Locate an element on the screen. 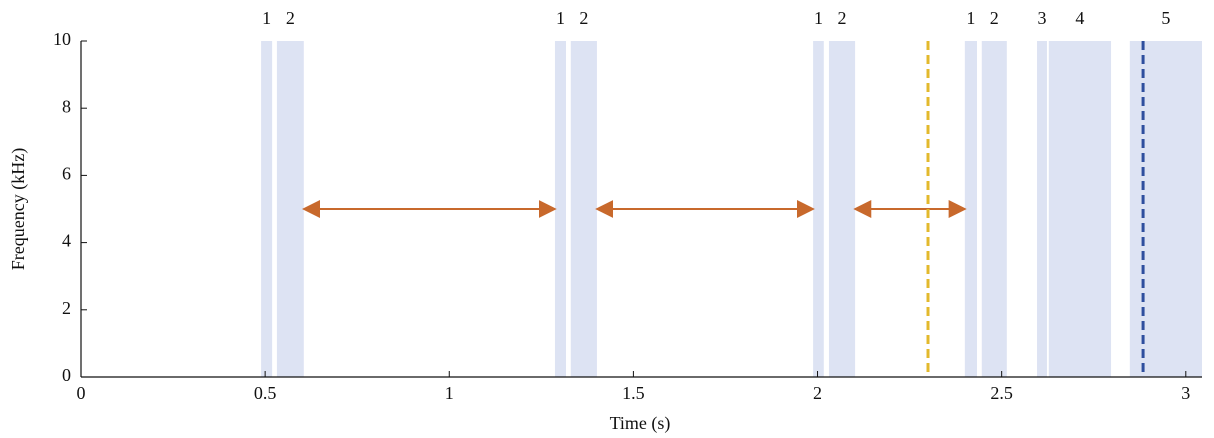 The image size is (1214, 438). x-tick-label: 2.5 is located at coordinates (1001, 393).